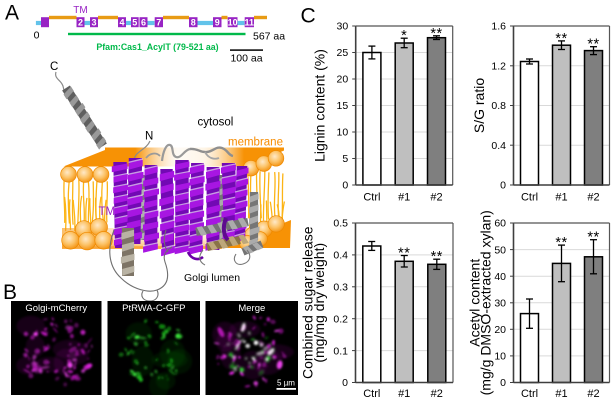  What do you see at coordinates (319, 303) in the screenshot?
I see `svg-text: (mg/mg dry weight)` at bounding box center [319, 303].